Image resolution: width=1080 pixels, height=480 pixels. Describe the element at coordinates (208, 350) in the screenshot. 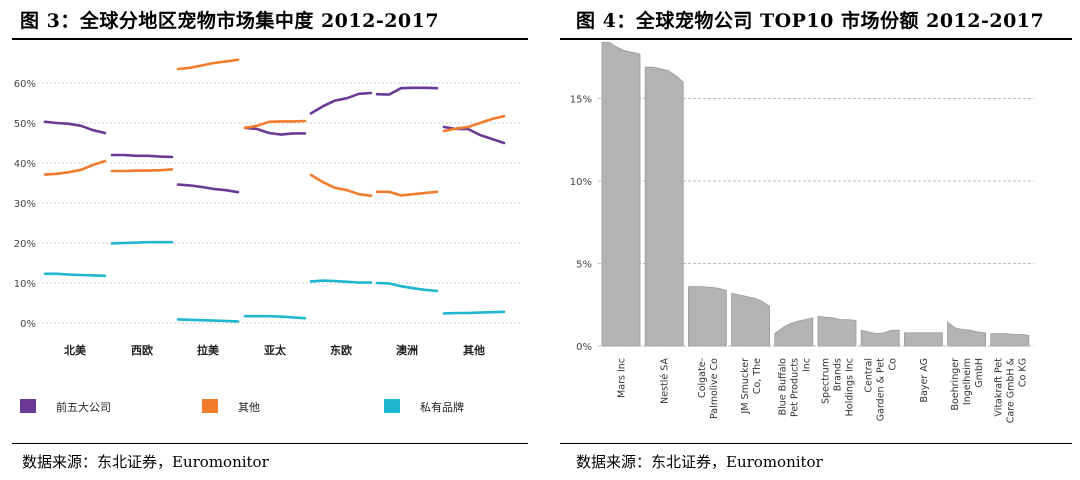

I see `left-x-category-label: 拉美` at that location.